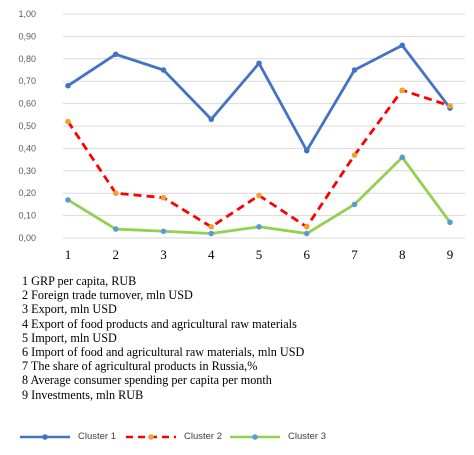 The width and height of the screenshot is (474, 455). I want to click on note-item: 3 Export, mln USD, so click(69, 309).